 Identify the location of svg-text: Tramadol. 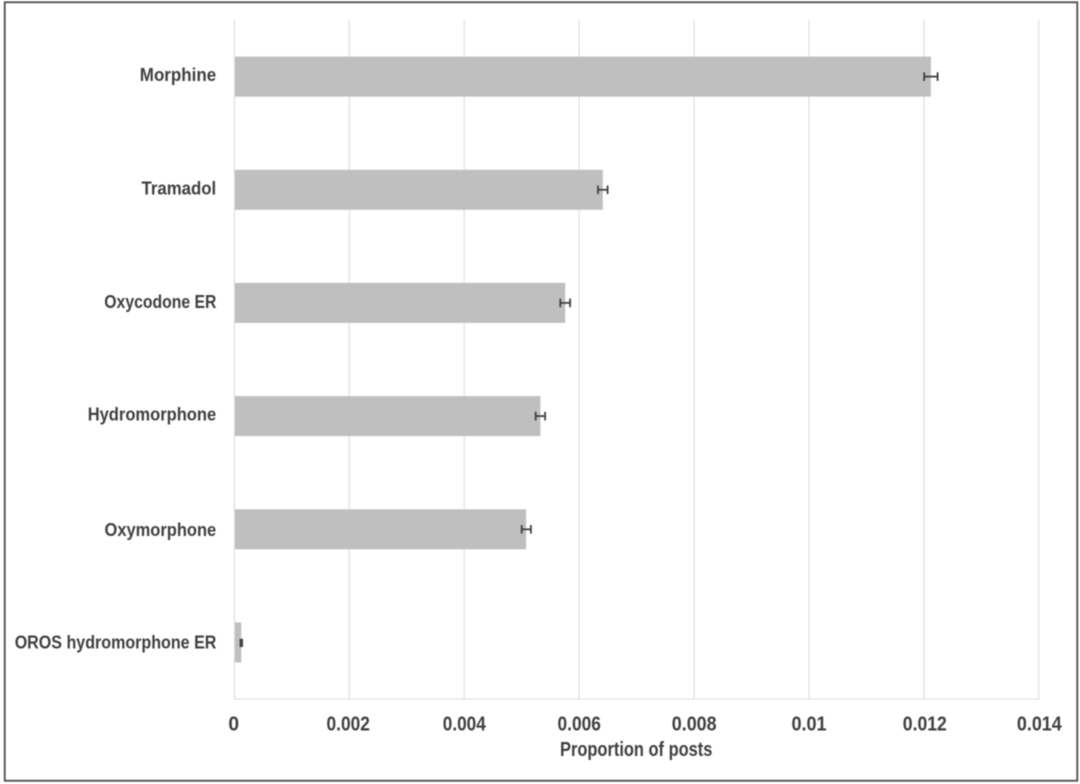
(179, 188).